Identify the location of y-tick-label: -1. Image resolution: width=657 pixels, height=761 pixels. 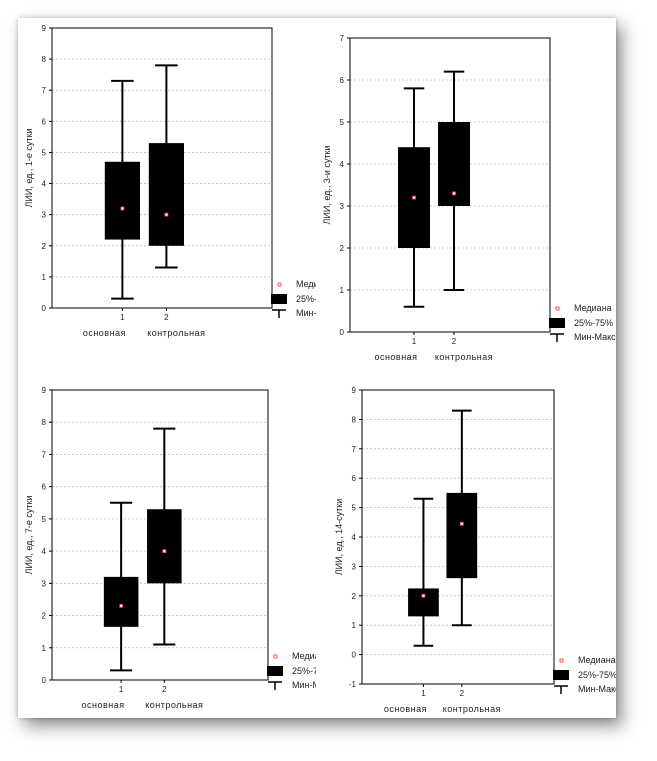
(353, 684).